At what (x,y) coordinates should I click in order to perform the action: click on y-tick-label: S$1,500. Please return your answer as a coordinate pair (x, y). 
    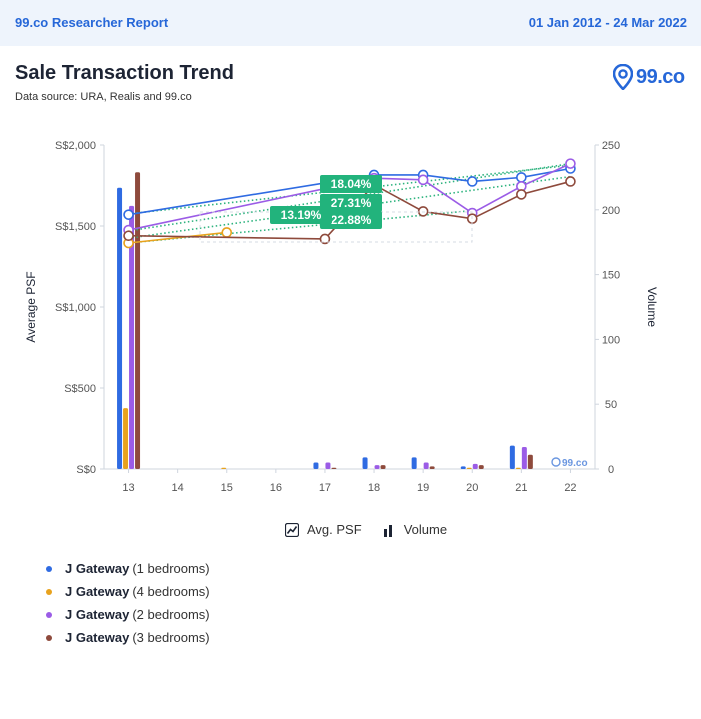
    Looking at the image, I should click on (75, 227).